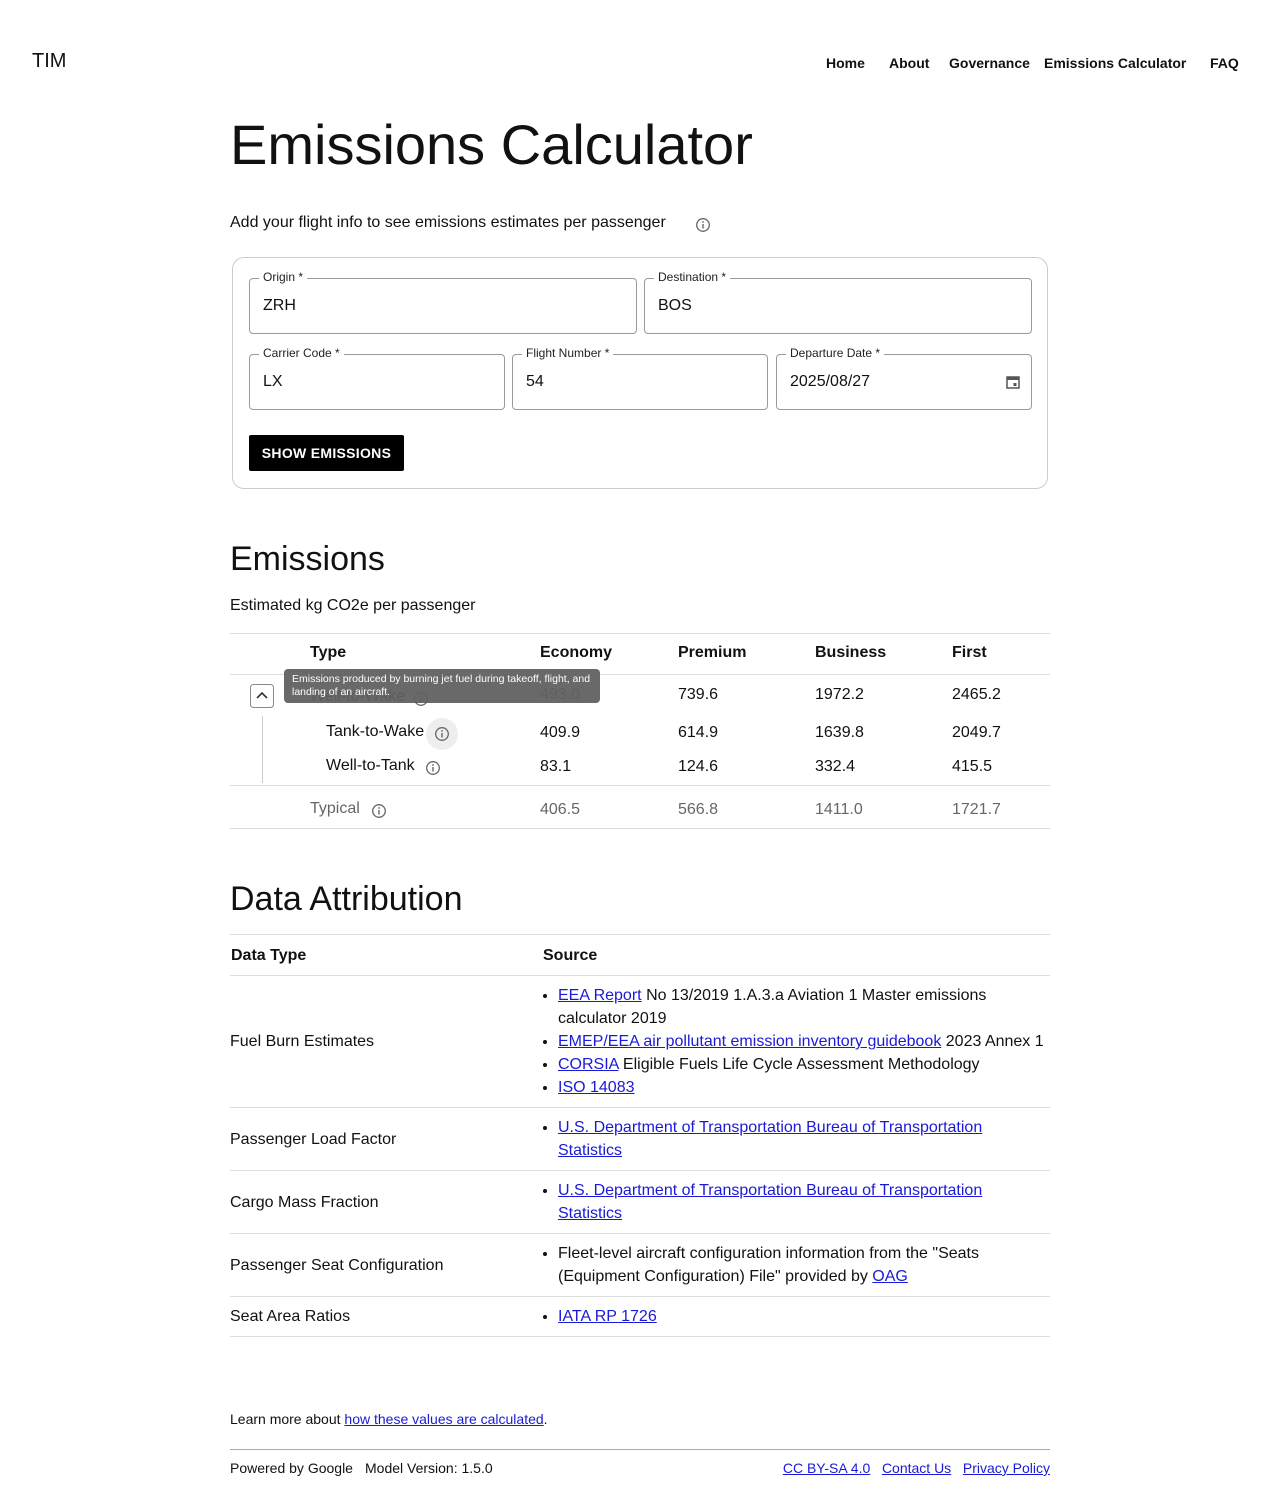 The image size is (1280, 1502). What do you see at coordinates (712, 652) in the screenshot?
I see `column-header: Premium` at bounding box center [712, 652].